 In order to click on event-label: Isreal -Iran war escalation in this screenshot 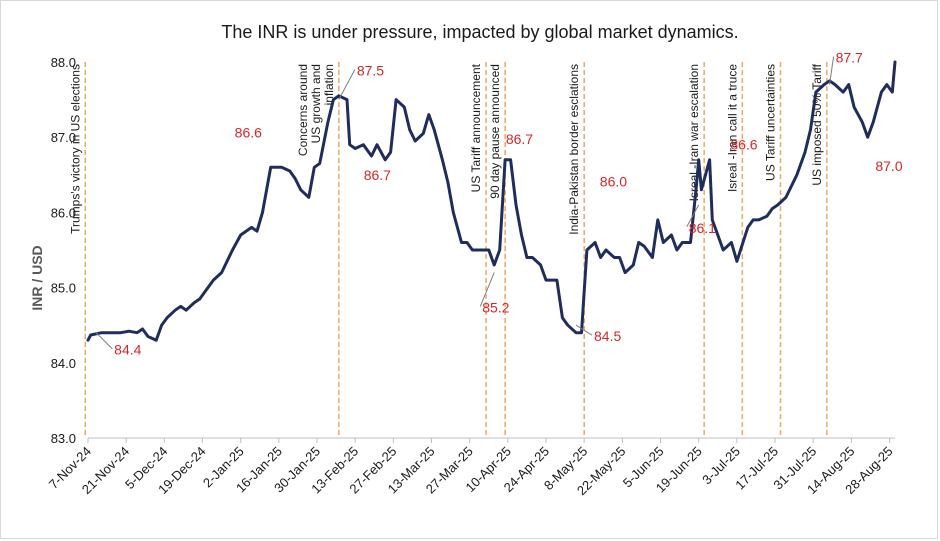, I will do `click(694, 132)`.